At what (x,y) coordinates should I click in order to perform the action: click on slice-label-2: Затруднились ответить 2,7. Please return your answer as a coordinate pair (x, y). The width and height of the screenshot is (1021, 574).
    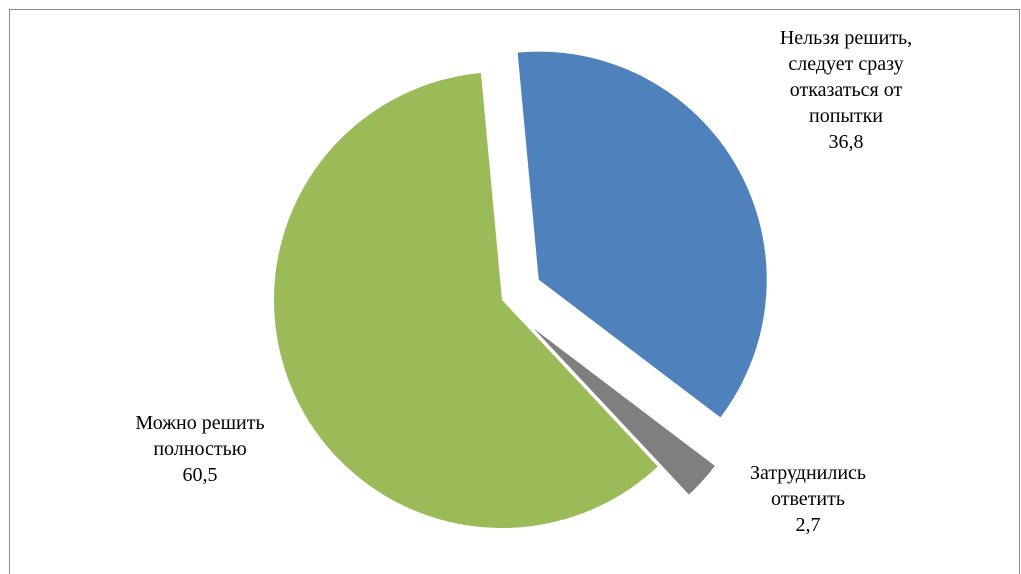
    Looking at the image, I should click on (808, 499).